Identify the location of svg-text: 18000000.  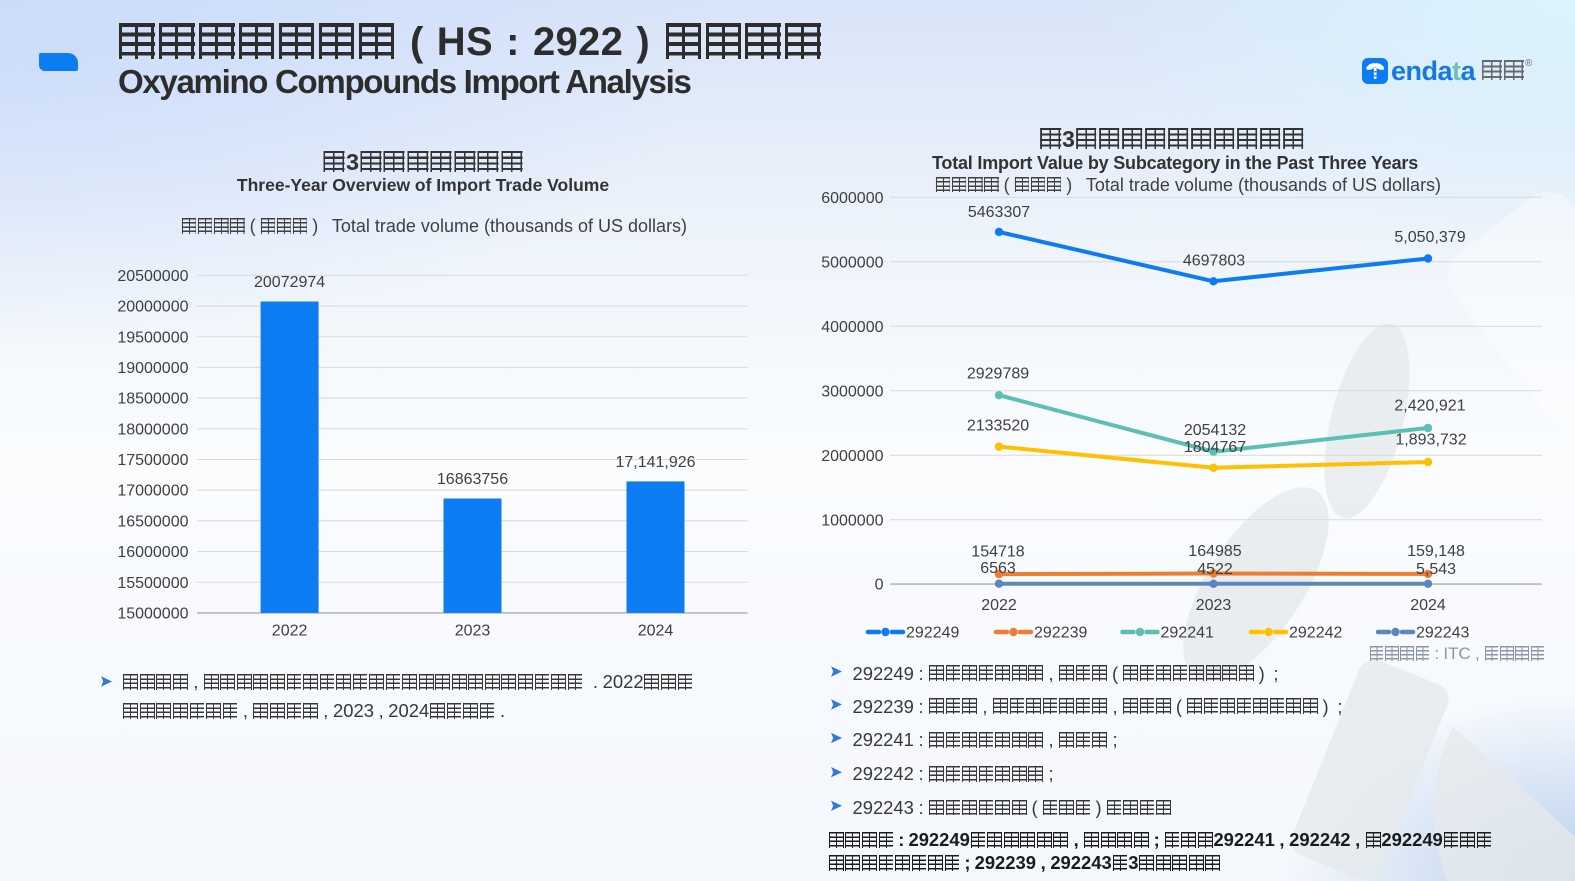
(152, 429).